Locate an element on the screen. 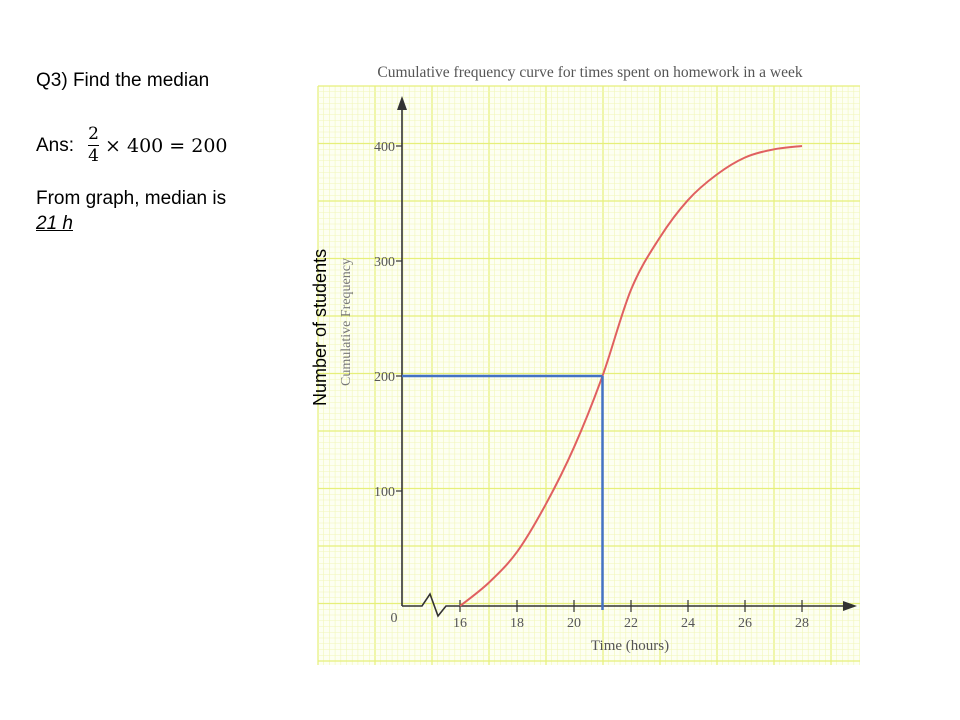  x-tick-label: 20 is located at coordinates (574, 623).